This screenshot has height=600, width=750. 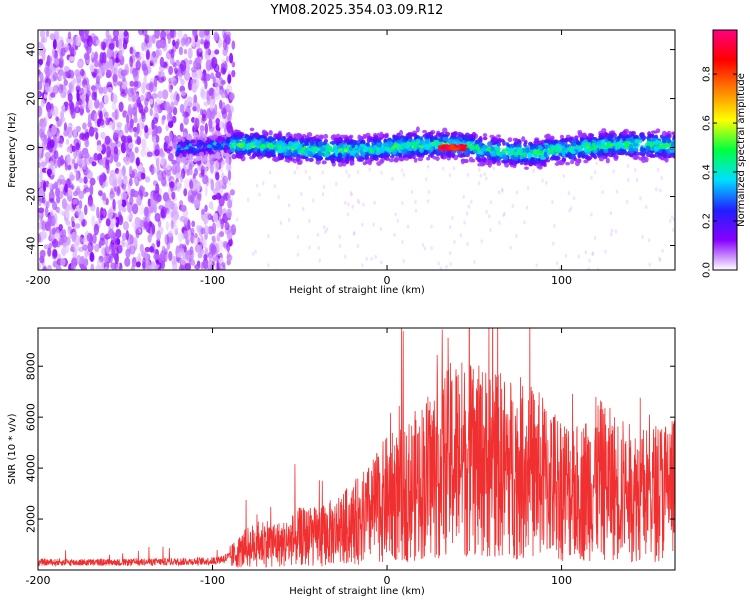 I want to click on y-tick-label: 2000, so click(x=31, y=519).